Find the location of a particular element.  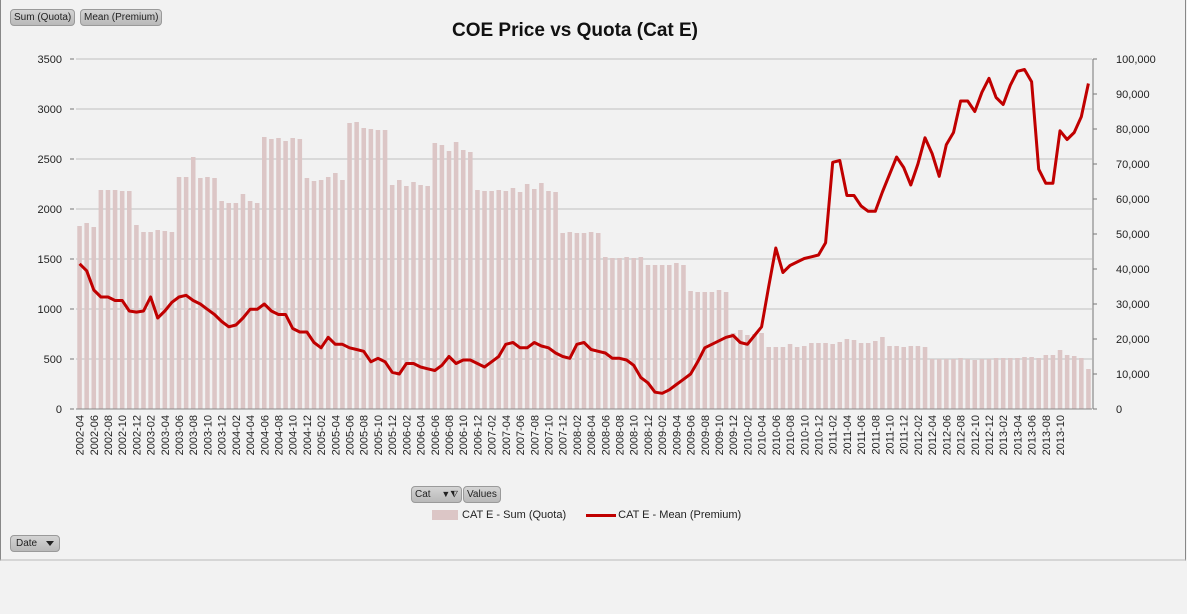

cat-field-button: Cat ▼⧨ is located at coordinates (437, 494).